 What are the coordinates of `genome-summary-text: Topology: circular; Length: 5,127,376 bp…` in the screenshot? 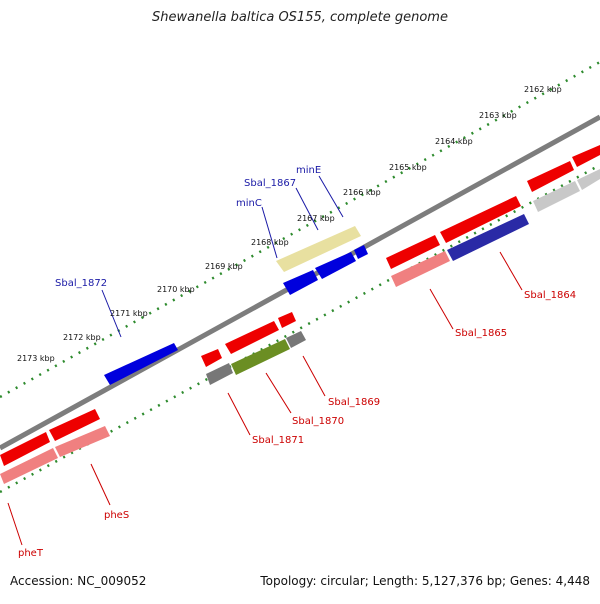 It's located at (425, 581).